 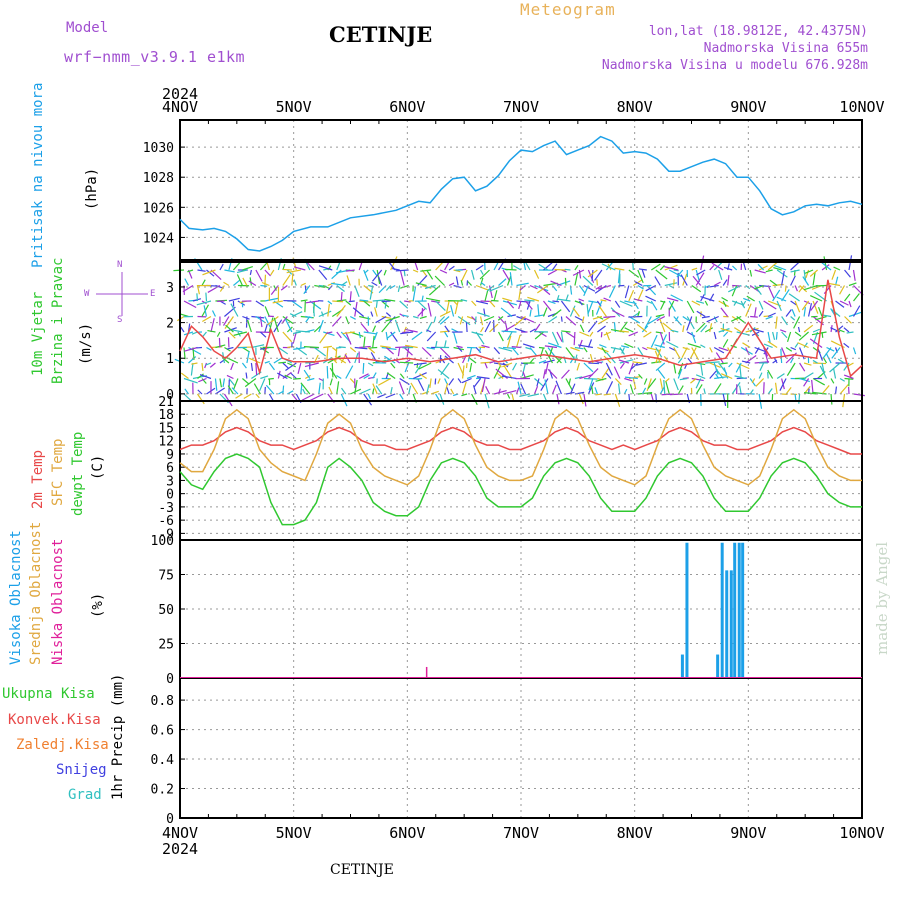 I want to click on product-label: Meteogram, so click(x=568, y=9).